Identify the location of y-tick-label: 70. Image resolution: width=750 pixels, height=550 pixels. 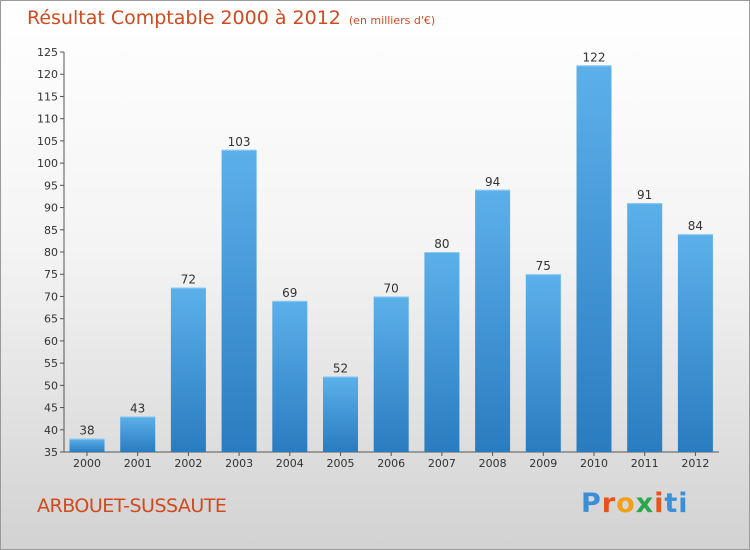
(51, 296).